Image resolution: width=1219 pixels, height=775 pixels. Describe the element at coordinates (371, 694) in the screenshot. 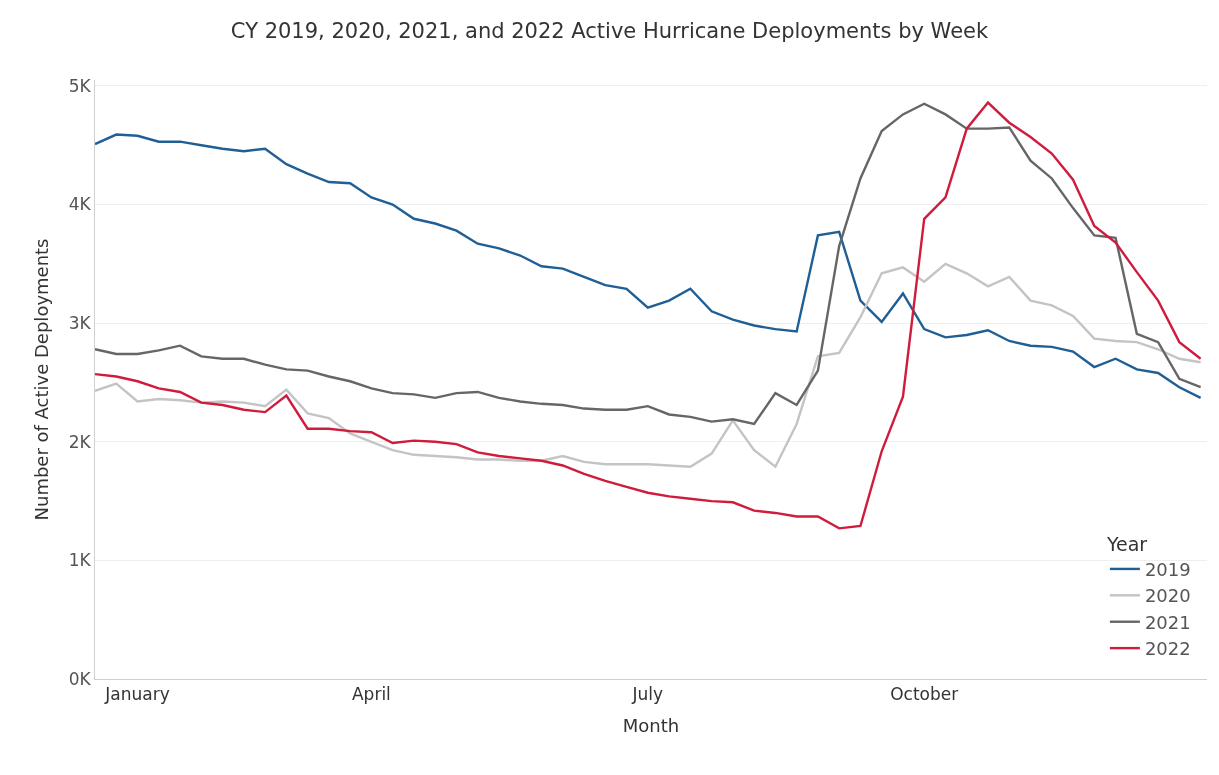

I see `x-tick-label: April` at that location.